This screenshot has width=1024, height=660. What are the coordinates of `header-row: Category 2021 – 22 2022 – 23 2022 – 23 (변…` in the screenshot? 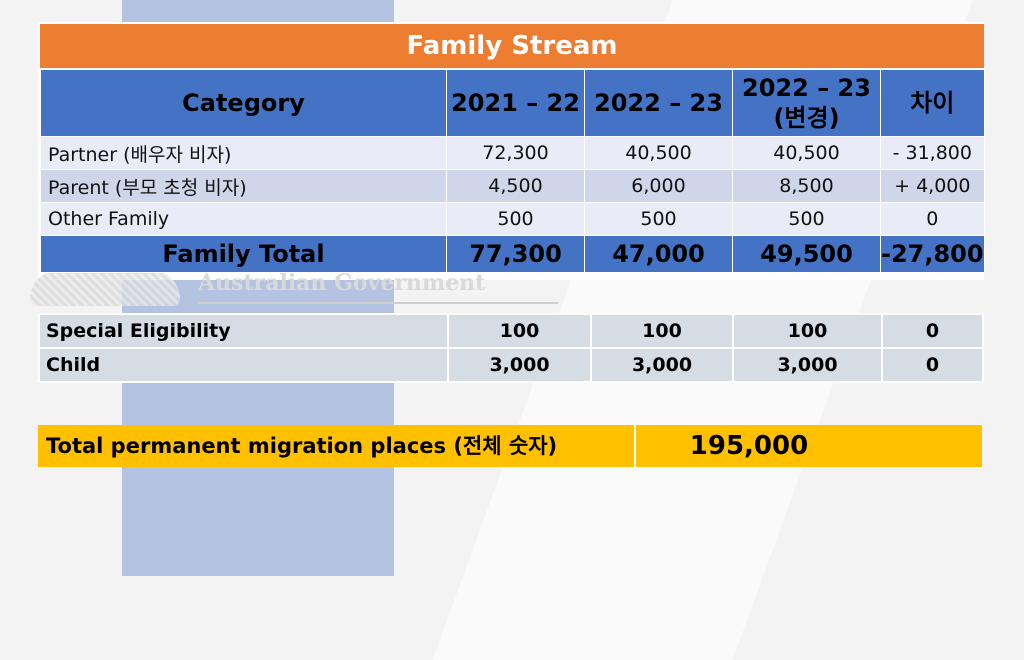 It's located at (512, 103).